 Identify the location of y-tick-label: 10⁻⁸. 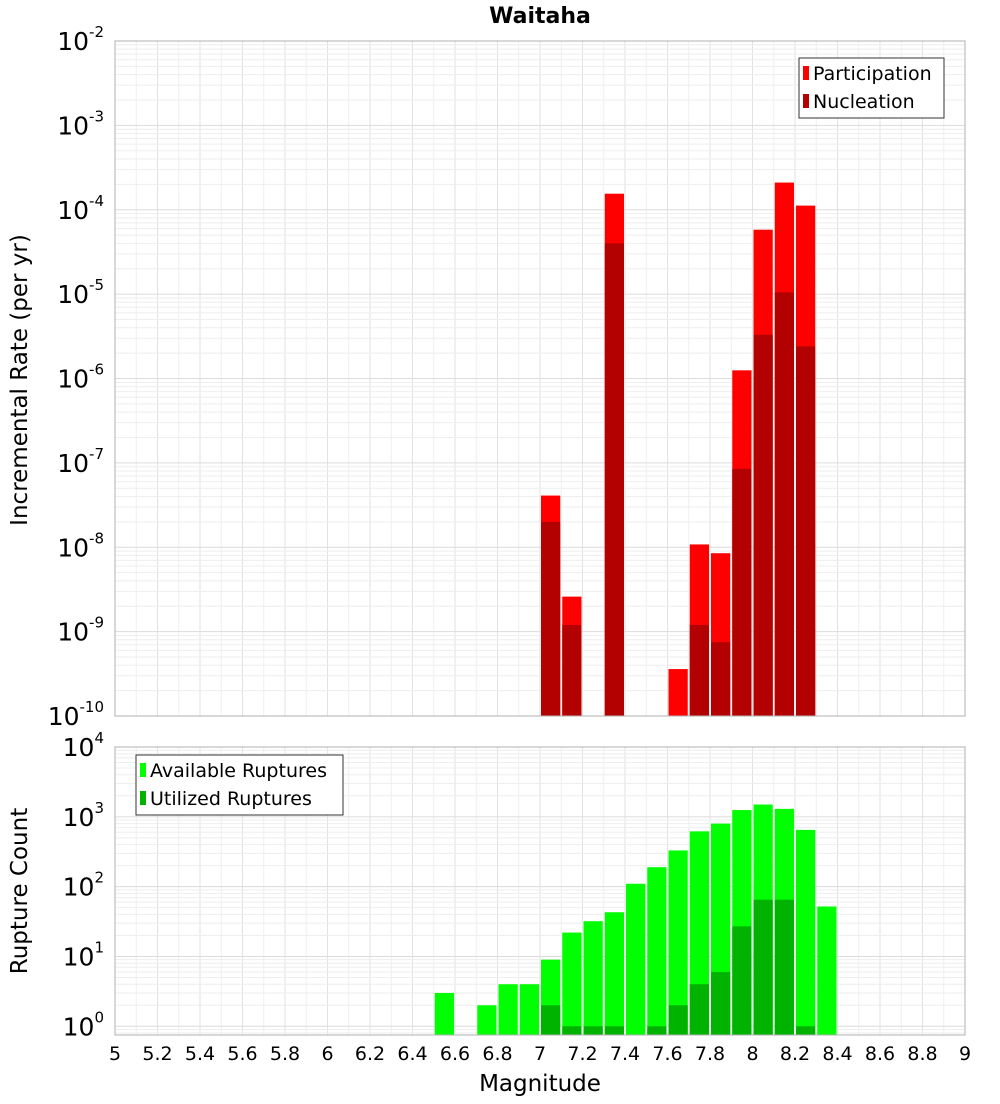
(80, 545).